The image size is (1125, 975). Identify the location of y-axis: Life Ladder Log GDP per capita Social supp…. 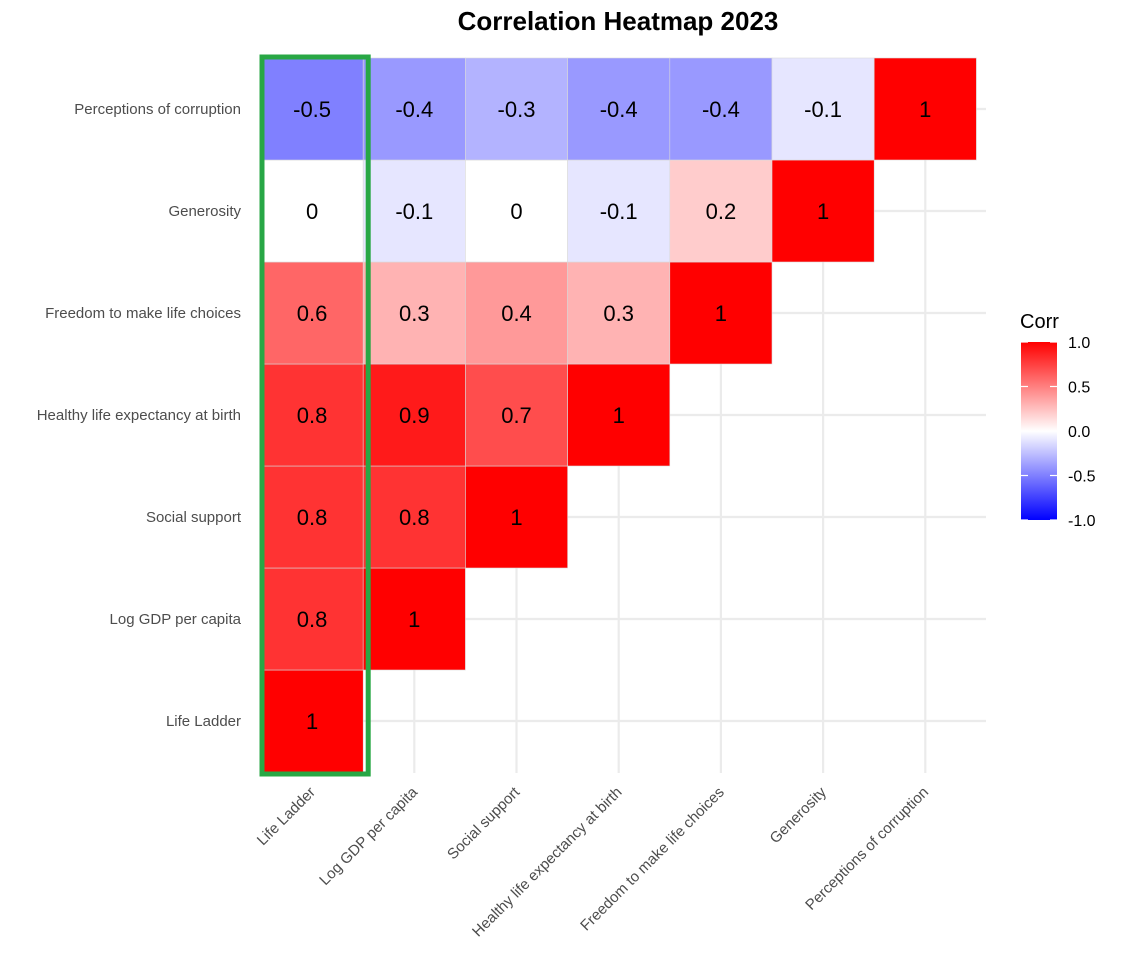
(139, 415).